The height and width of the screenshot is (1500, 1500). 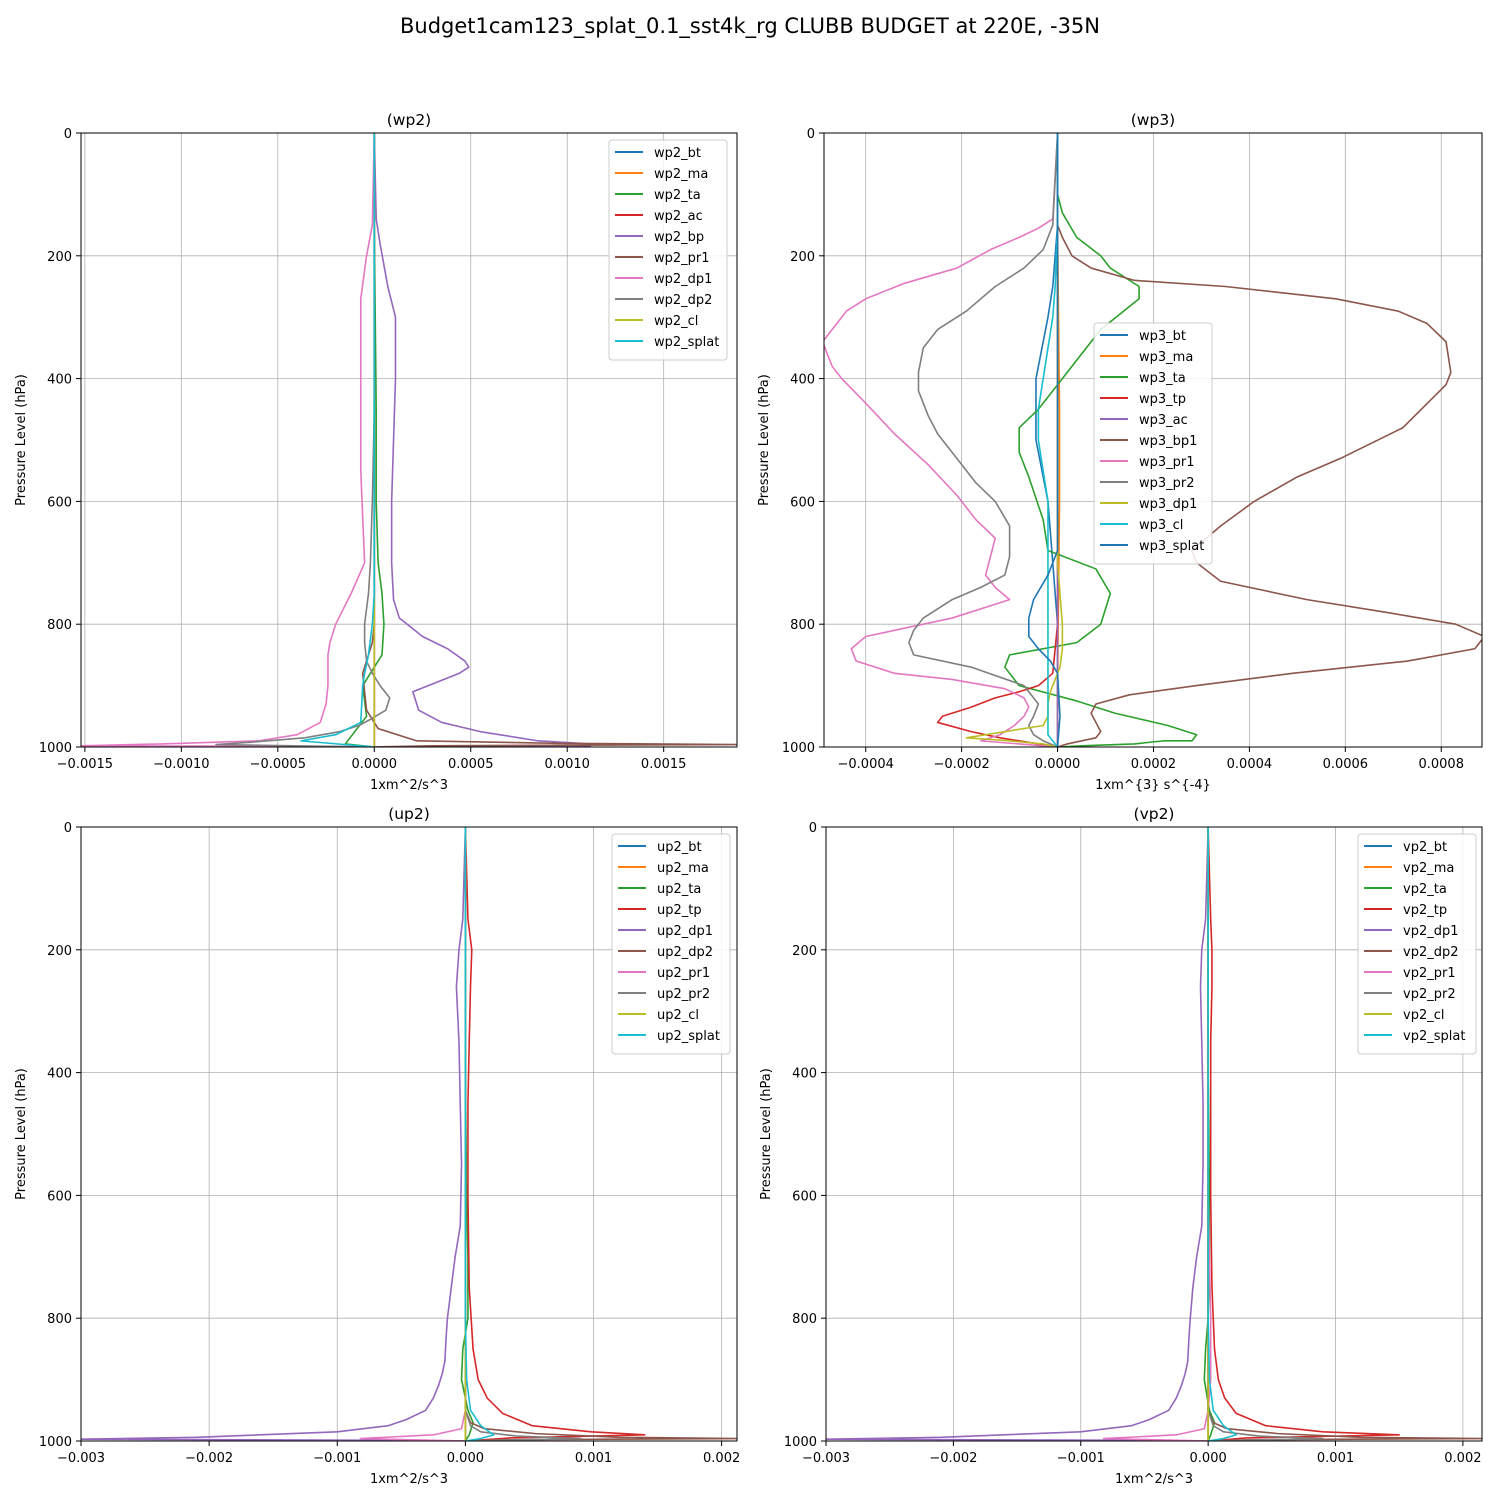 What do you see at coordinates (465, 1458) in the screenshot?
I see `x-tick-label: 0.000` at bounding box center [465, 1458].